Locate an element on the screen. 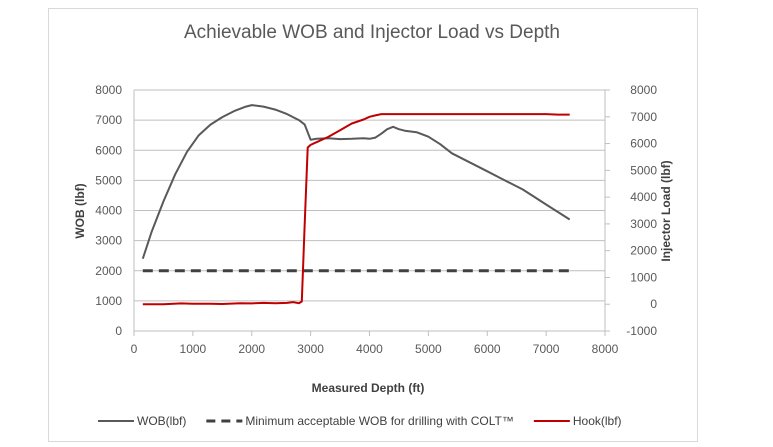 The image size is (773, 447). y2-tick-label: -1000 is located at coordinates (641, 331).